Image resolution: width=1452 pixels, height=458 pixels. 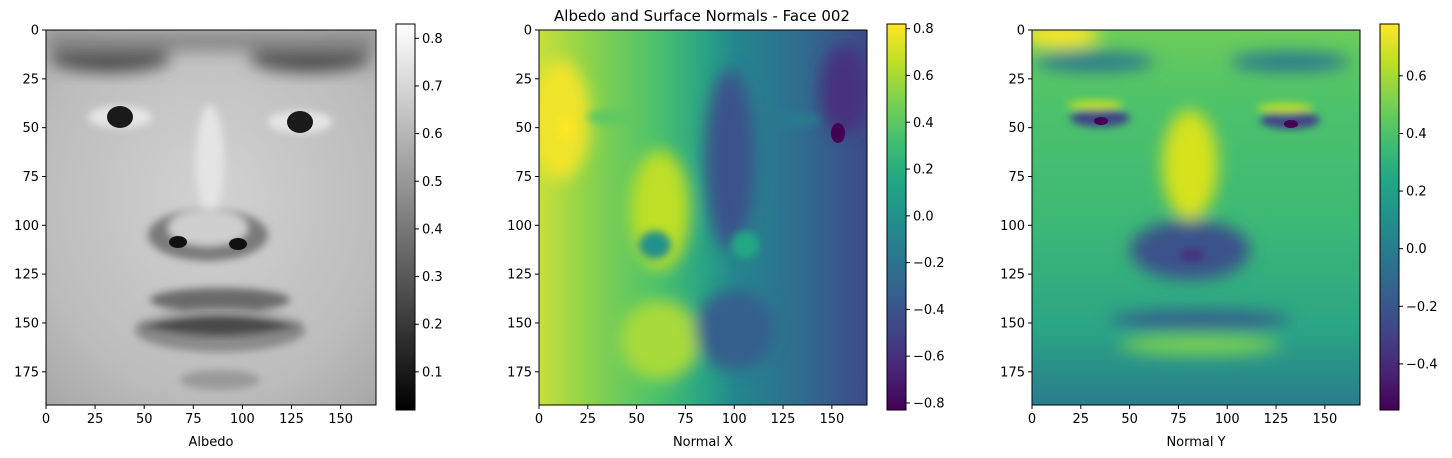 I want to click on normal-x-colorbar-ticks: −0.8 −0.6 −0.4 −0.2 0.0 0.2 0.4 0.6 0.8, so click(x=925, y=216).